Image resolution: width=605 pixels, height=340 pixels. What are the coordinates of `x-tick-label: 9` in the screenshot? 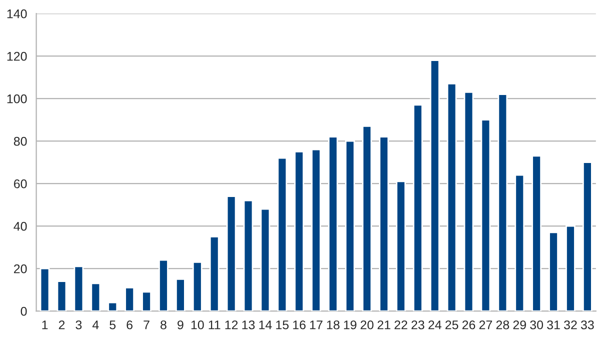 It's located at (181, 325).